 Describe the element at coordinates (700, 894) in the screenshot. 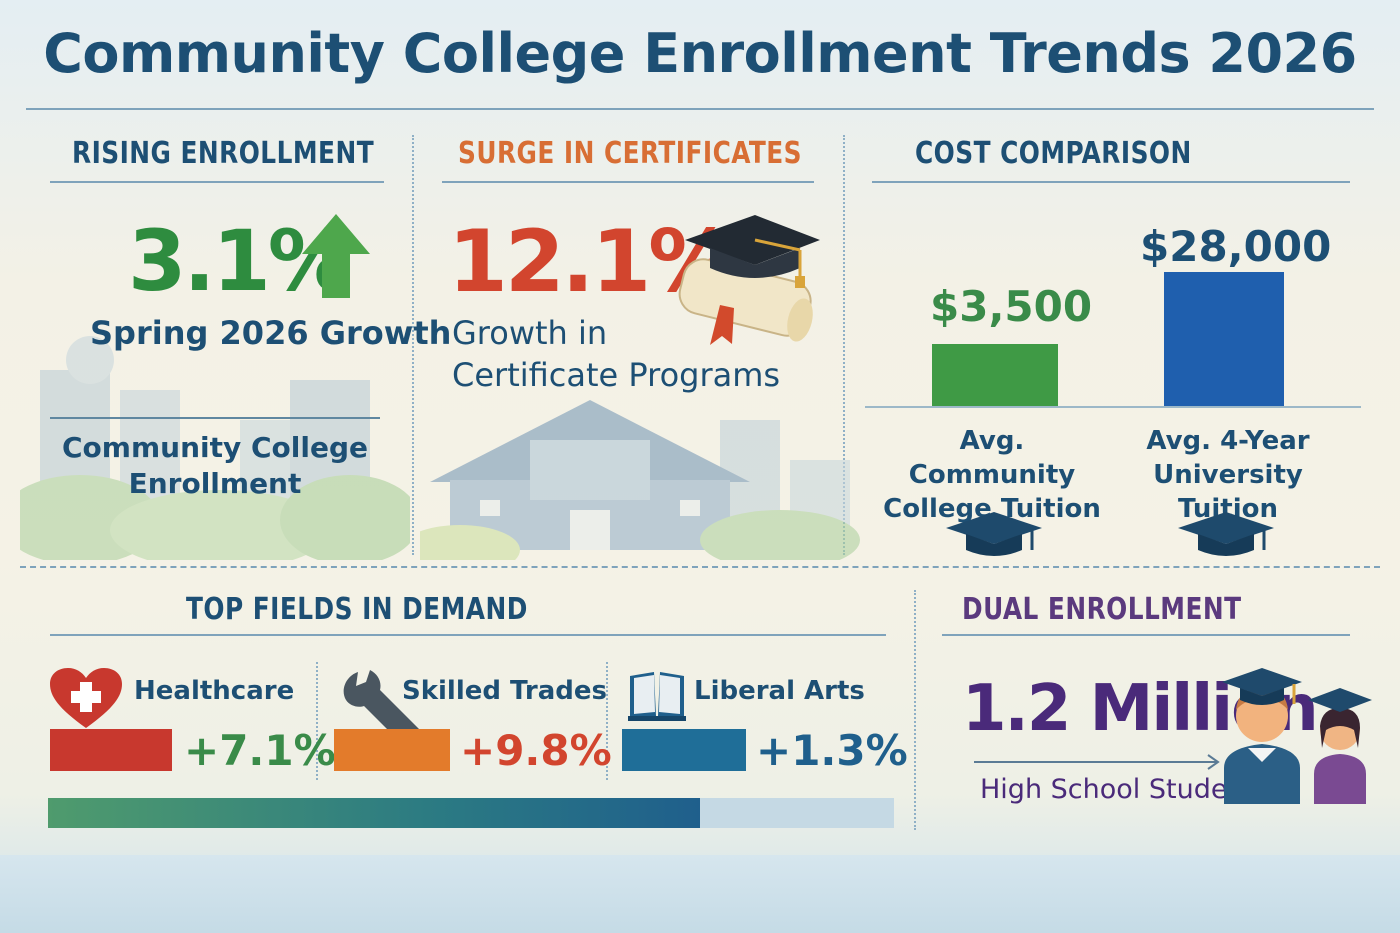

I see `footer-band` at that location.